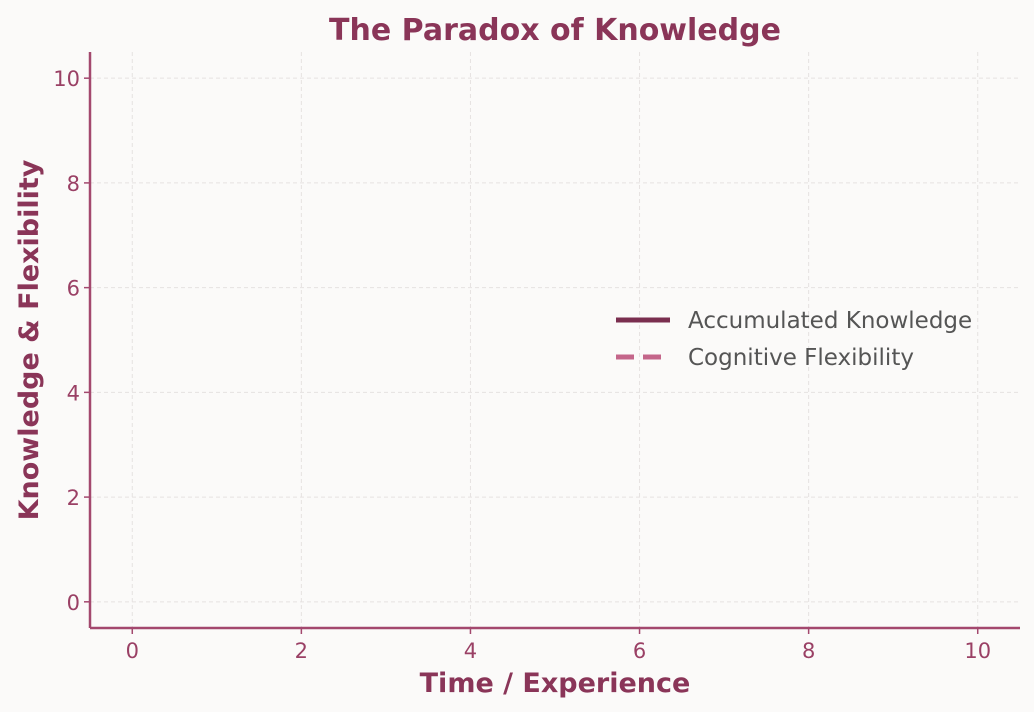 This screenshot has height=712, width=1034. Describe the element at coordinates (73, 603) in the screenshot. I see `y-tick-label: 0` at that location.